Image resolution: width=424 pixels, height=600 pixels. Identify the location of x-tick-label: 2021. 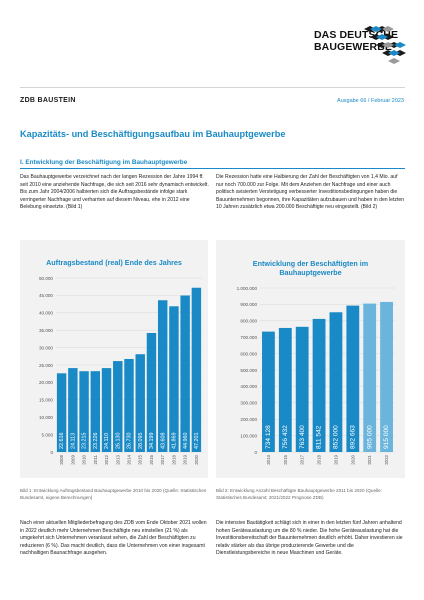
(369, 459).